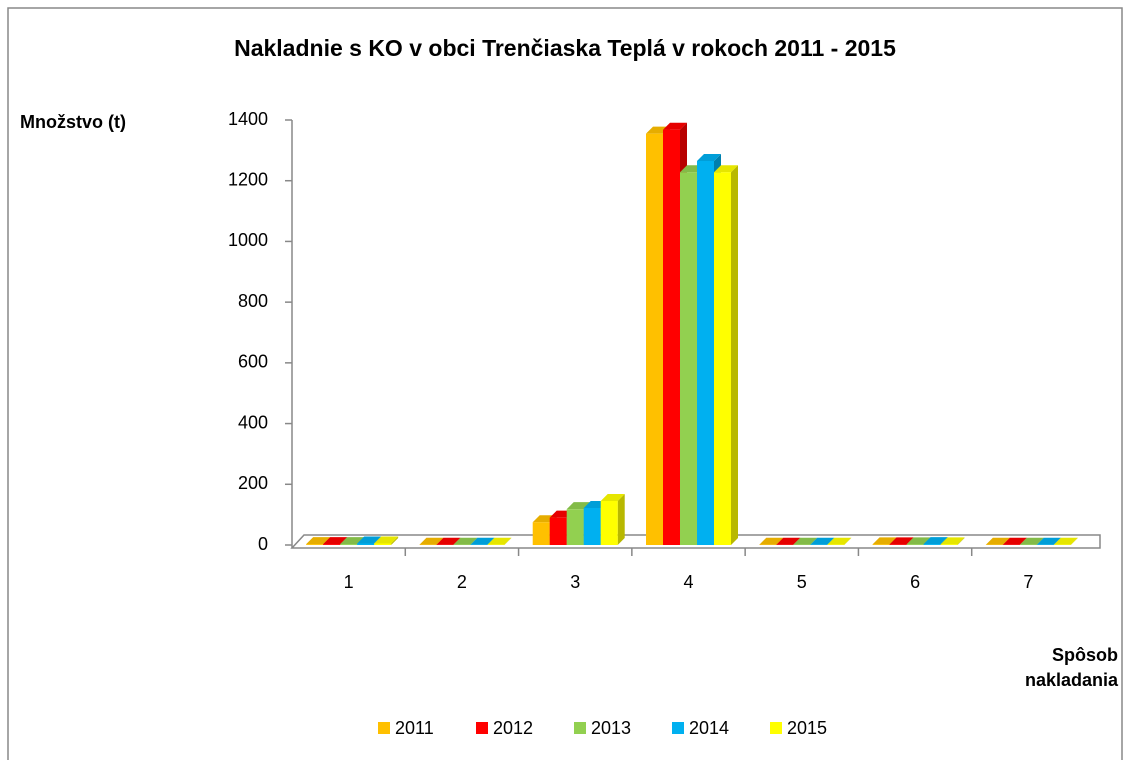  What do you see at coordinates (802, 582) in the screenshot?
I see `x-tick-label: 5` at bounding box center [802, 582].